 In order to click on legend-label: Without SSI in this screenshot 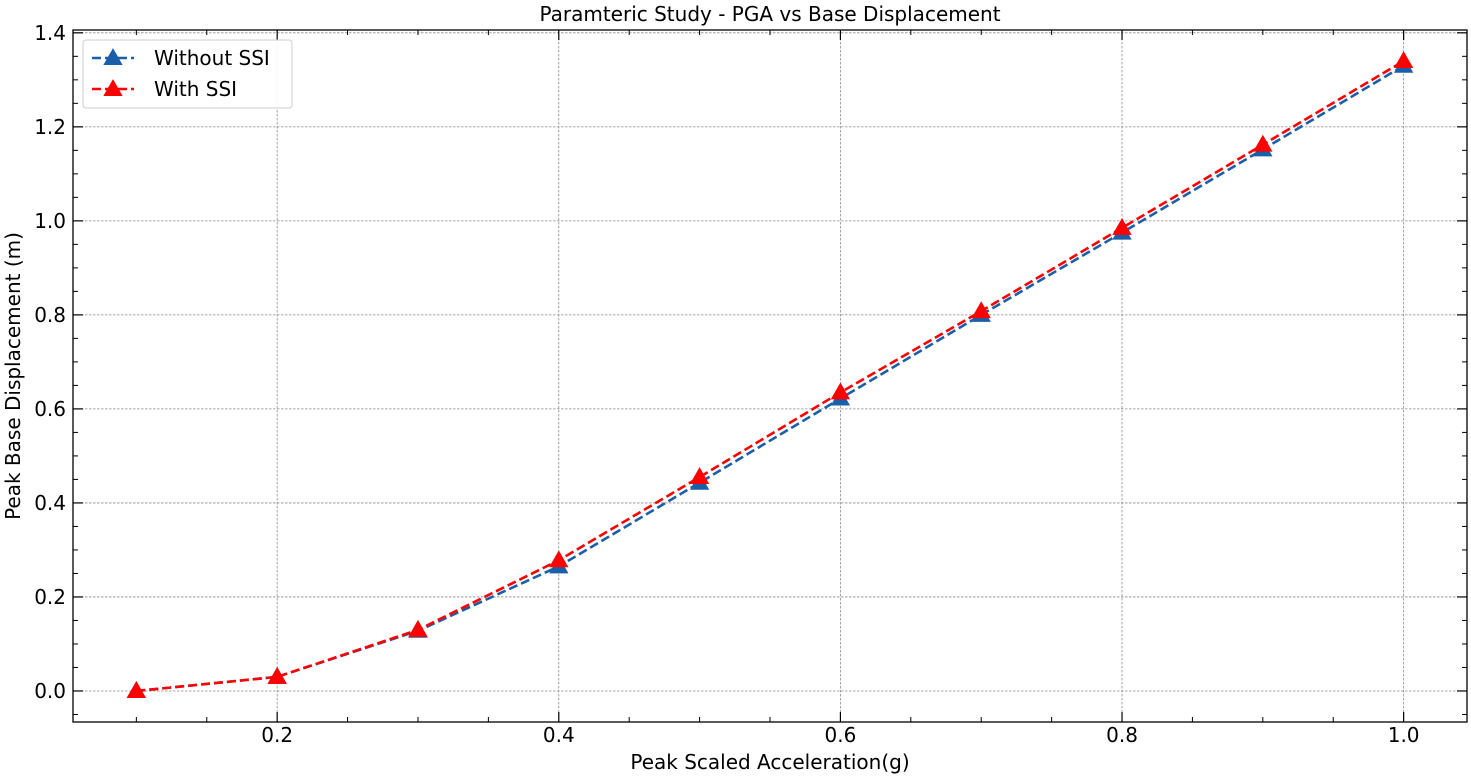, I will do `click(212, 58)`.